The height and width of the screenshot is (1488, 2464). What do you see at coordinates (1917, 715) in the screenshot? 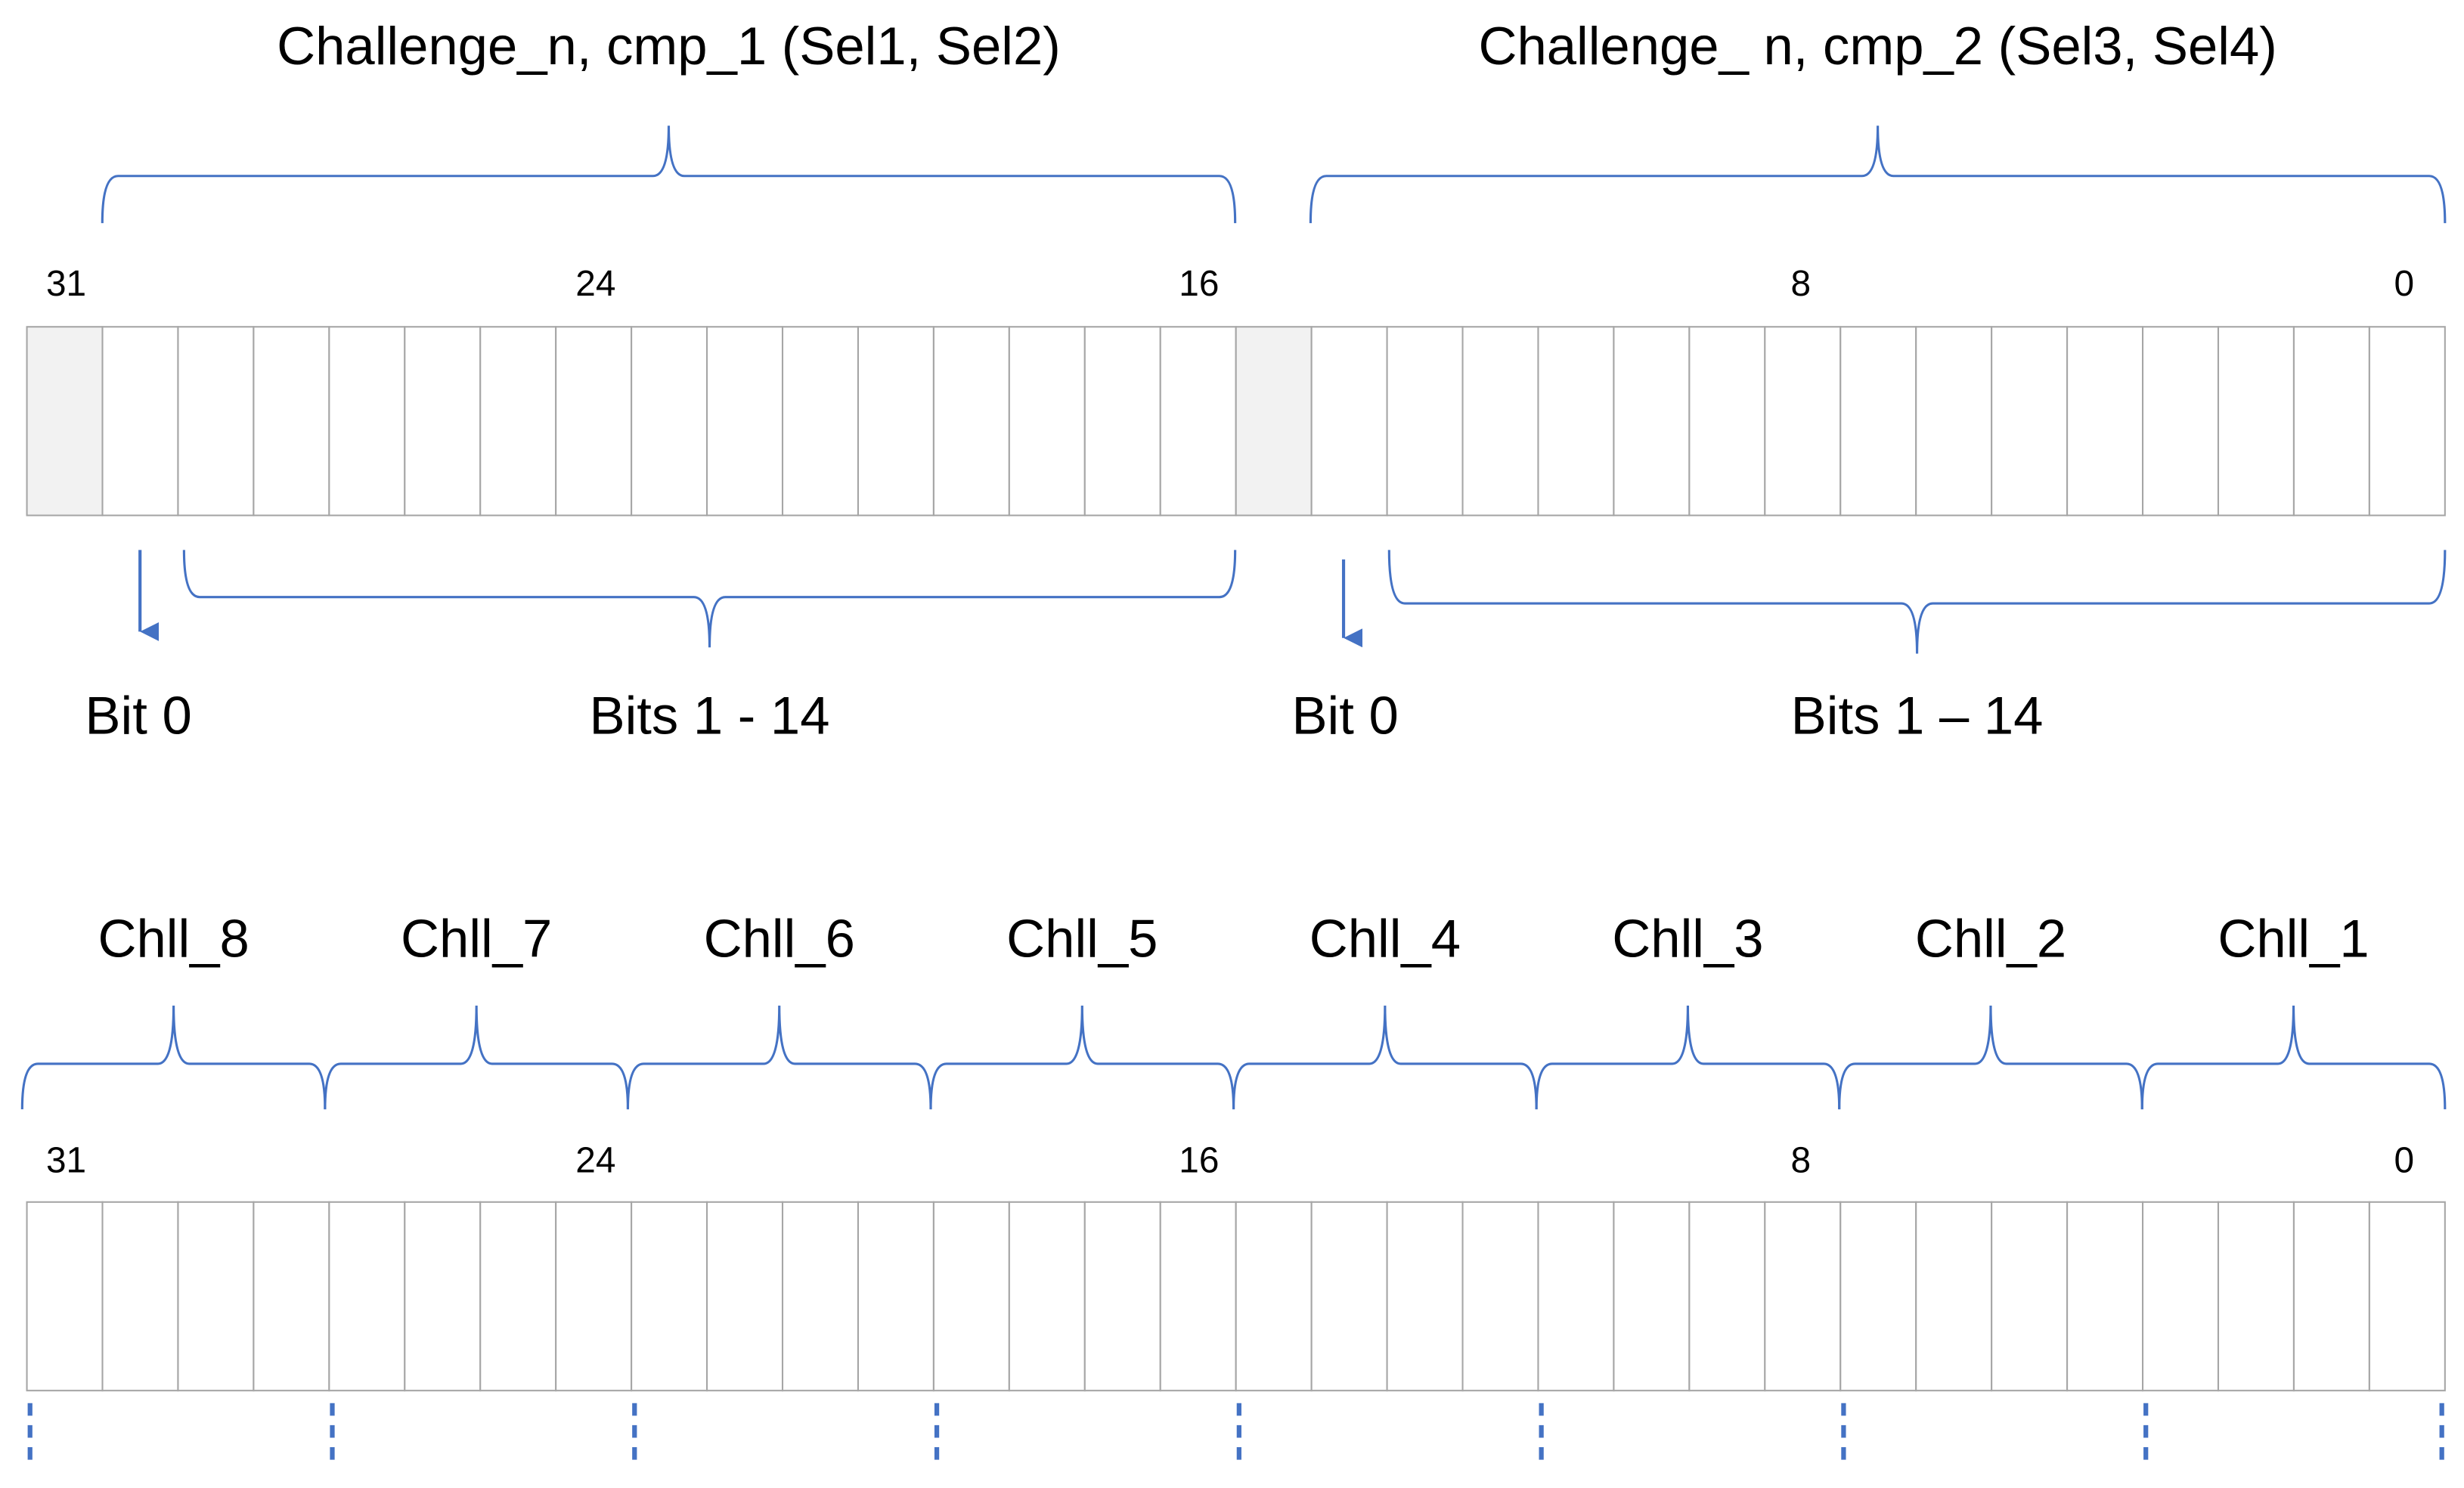
I see `bits-label: Bits 1 – 14` at bounding box center [1917, 715].